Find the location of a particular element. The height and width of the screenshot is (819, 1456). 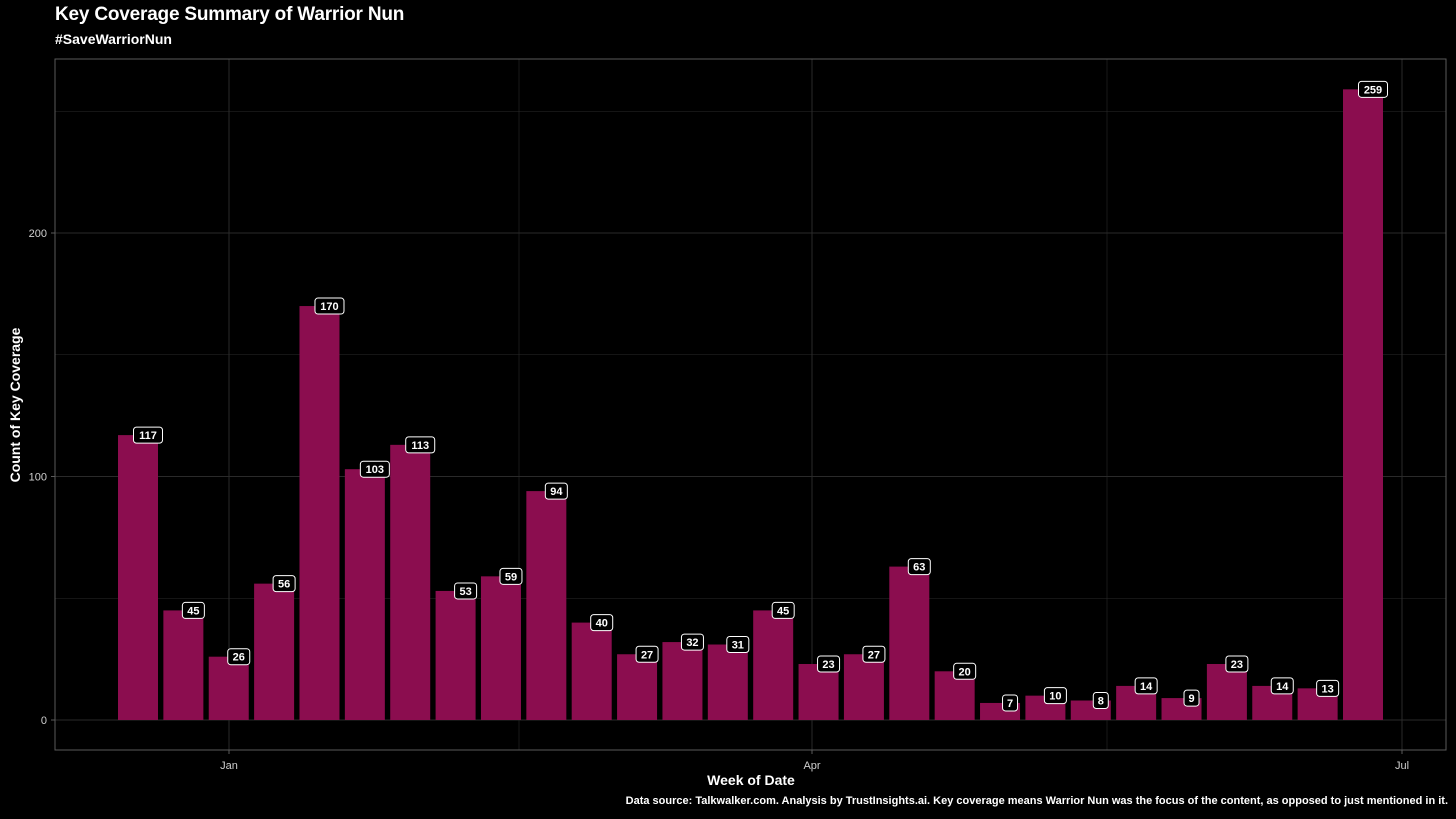

y-tick-label: 100 is located at coordinates (38, 478).